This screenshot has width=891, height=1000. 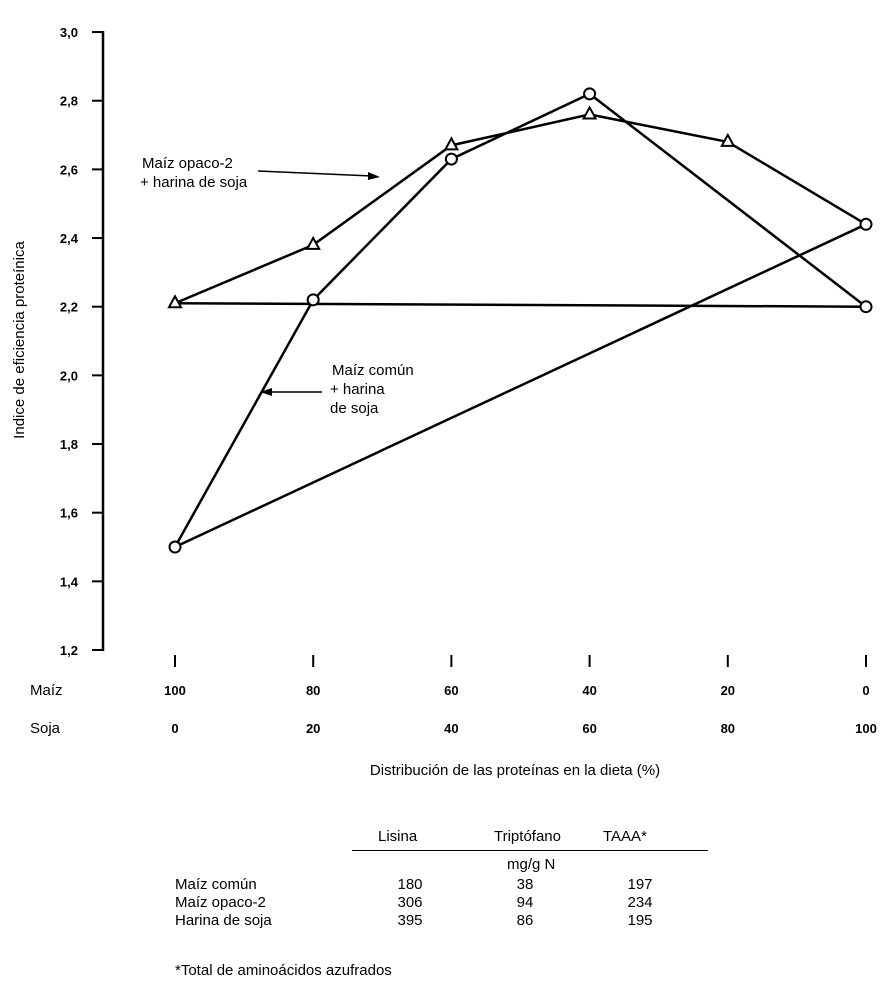 What do you see at coordinates (354, 408) in the screenshot?
I see `annotation-text: de soja` at bounding box center [354, 408].